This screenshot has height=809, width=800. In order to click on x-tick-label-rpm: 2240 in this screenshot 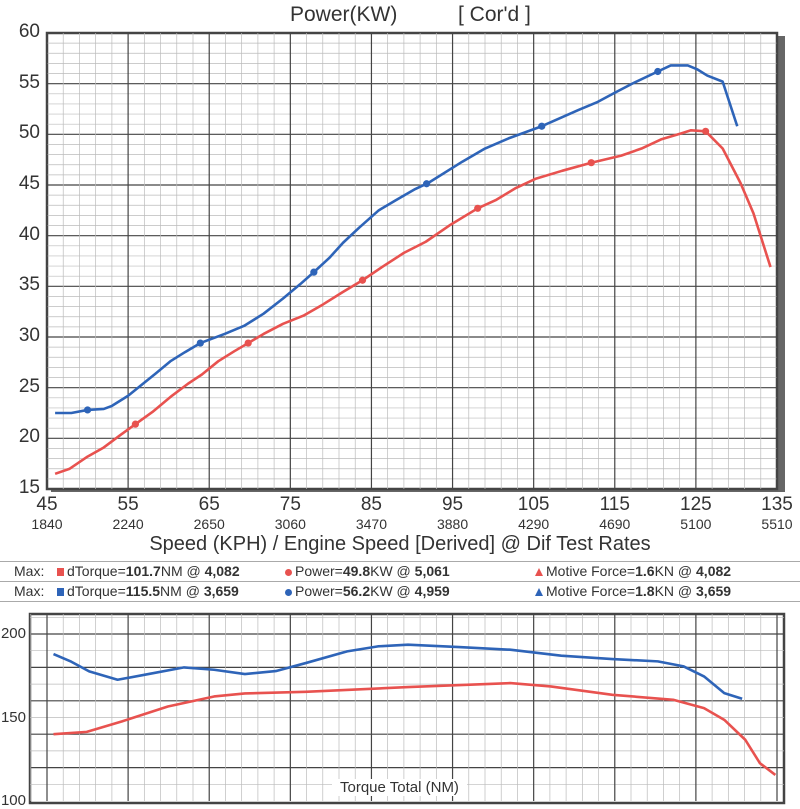, I will do `click(128, 524)`.